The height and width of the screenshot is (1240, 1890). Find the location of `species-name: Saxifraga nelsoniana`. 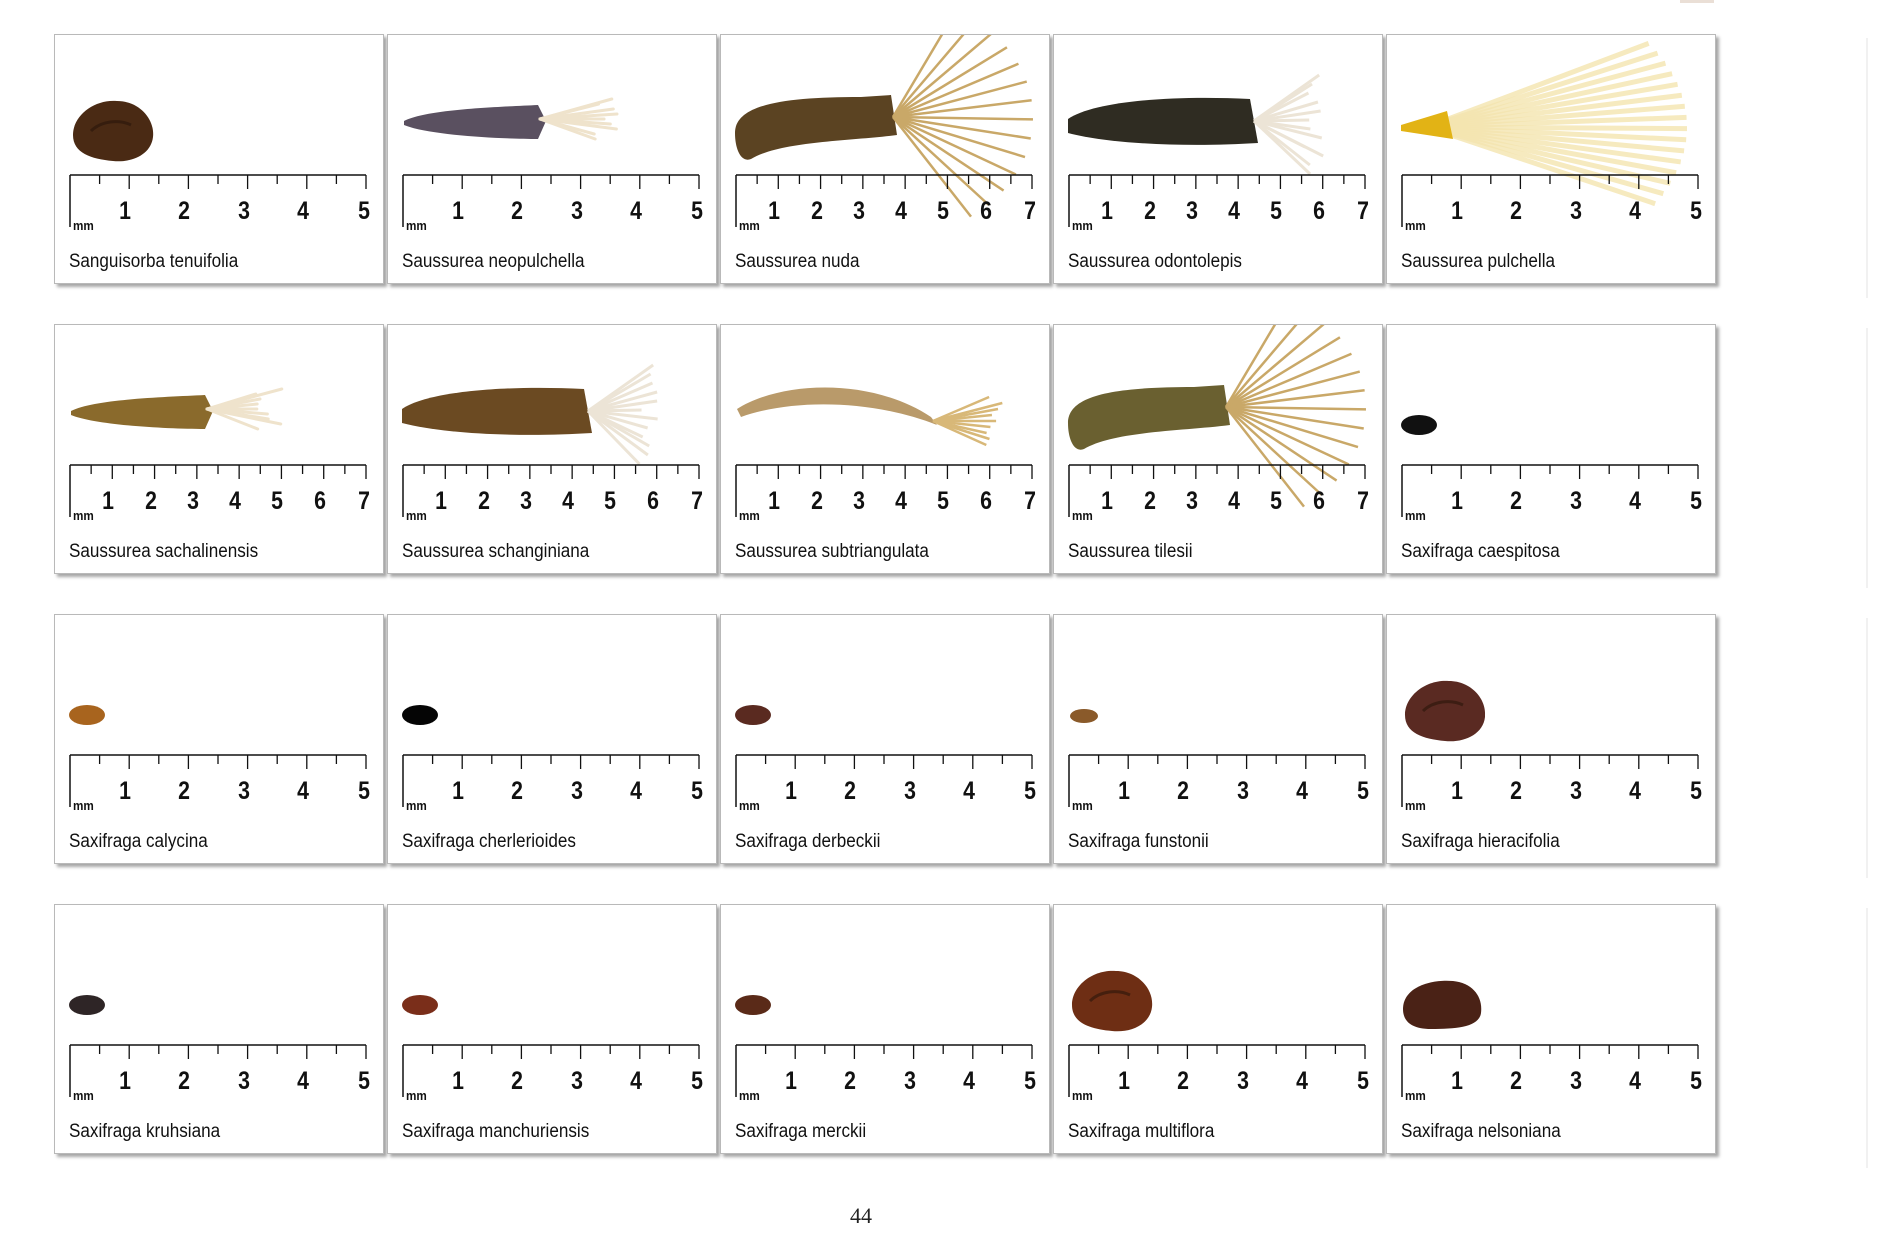

species-name: Saxifraga nelsoniana is located at coordinates (1481, 1132).